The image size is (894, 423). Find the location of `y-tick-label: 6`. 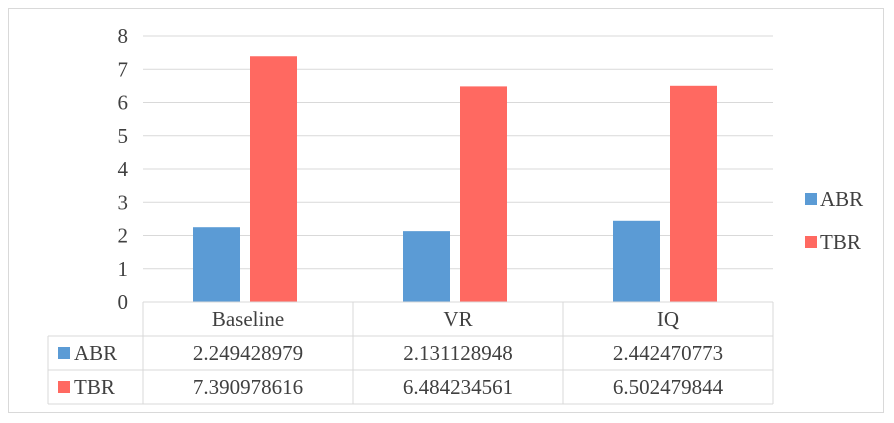

y-tick-label: 6 is located at coordinates (123, 103).